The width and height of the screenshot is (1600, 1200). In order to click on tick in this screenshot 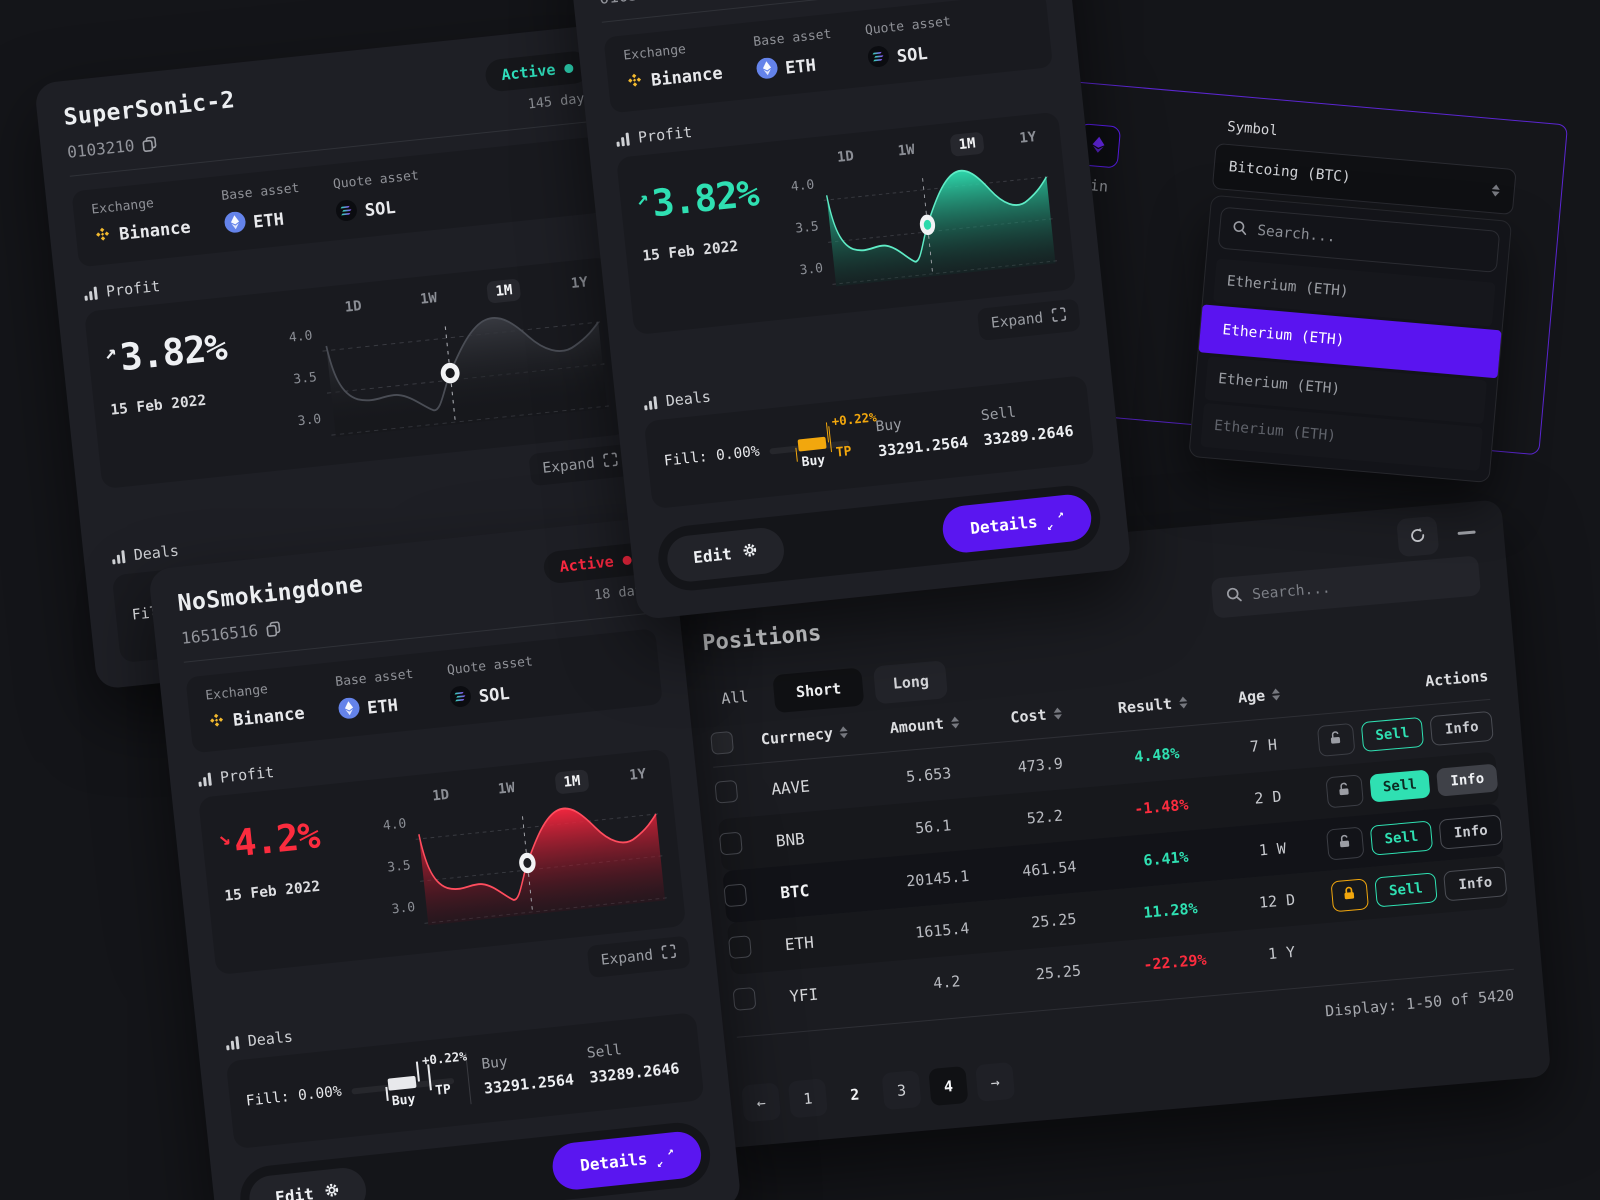, I will do `click(417, 1071)`.